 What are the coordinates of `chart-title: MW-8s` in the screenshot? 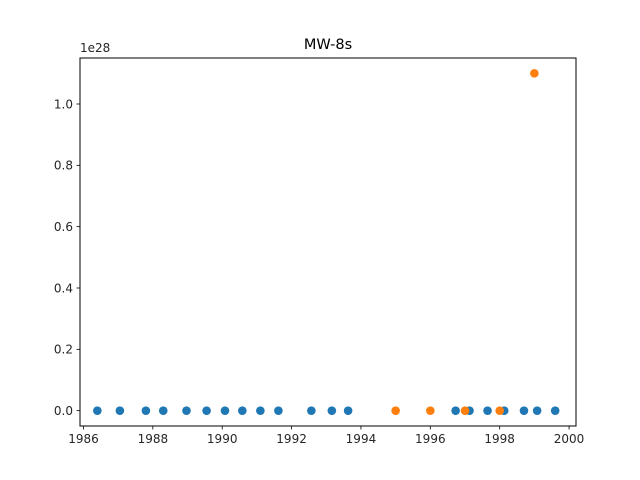 It's located at (328, 45).